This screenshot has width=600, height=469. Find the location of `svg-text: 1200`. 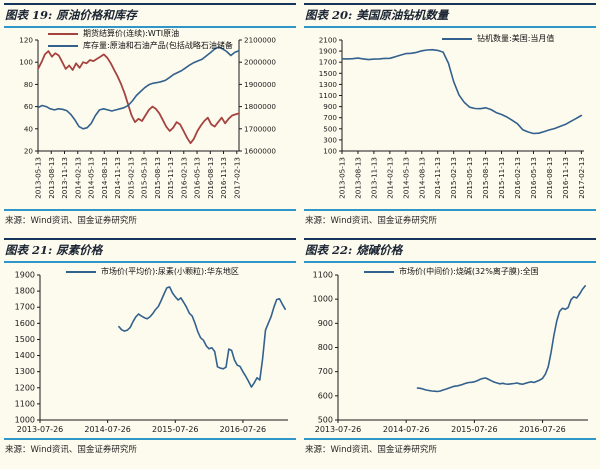

svg-text: 1200 is located at coordinates (25, 387).